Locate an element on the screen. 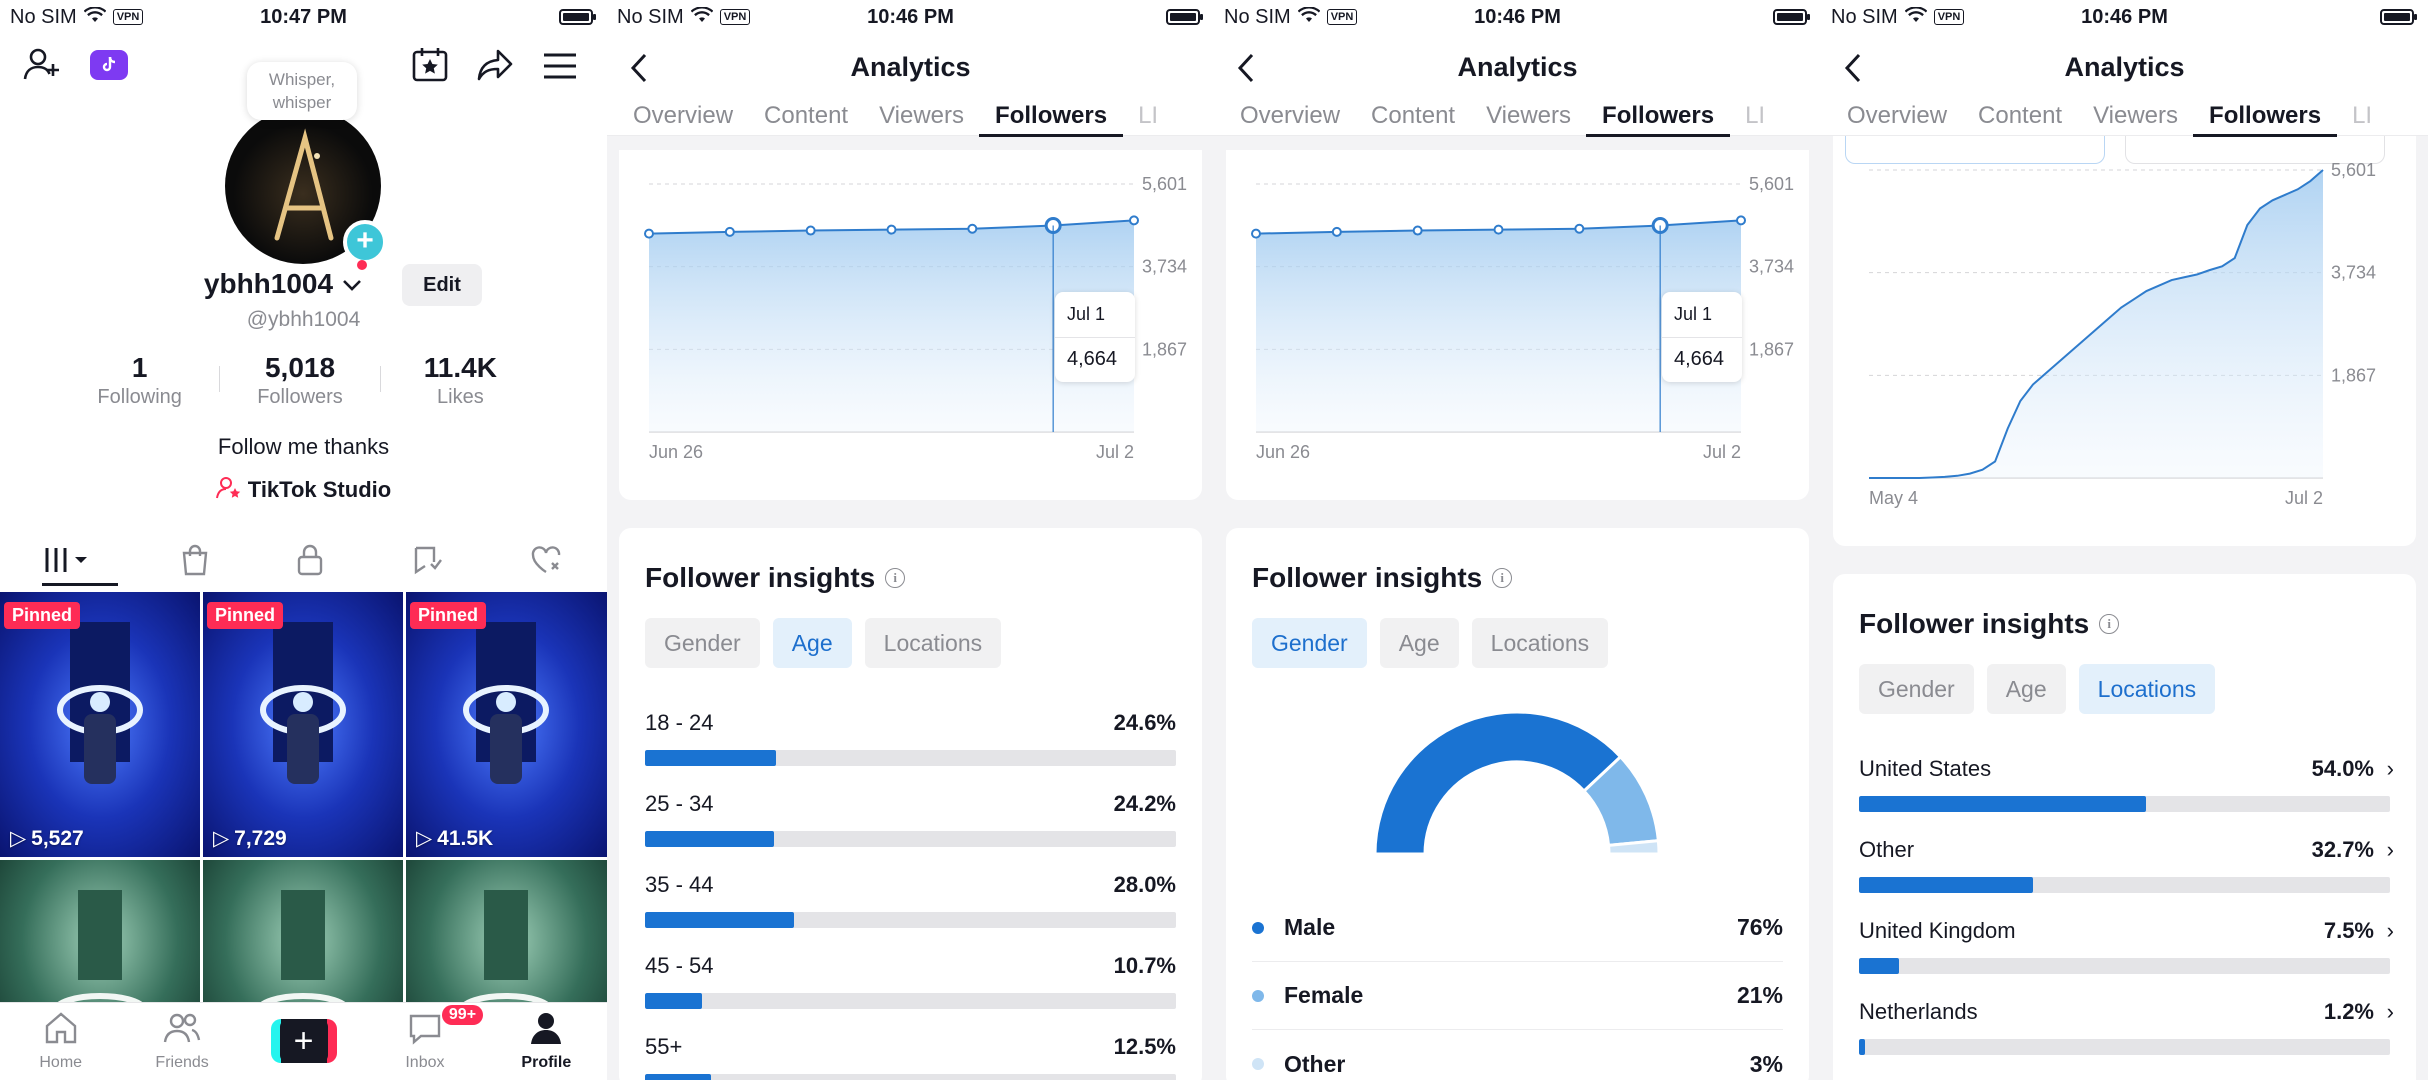  bar-row: United Kingdom 7.5% › is located at coordinates (2126, 948).